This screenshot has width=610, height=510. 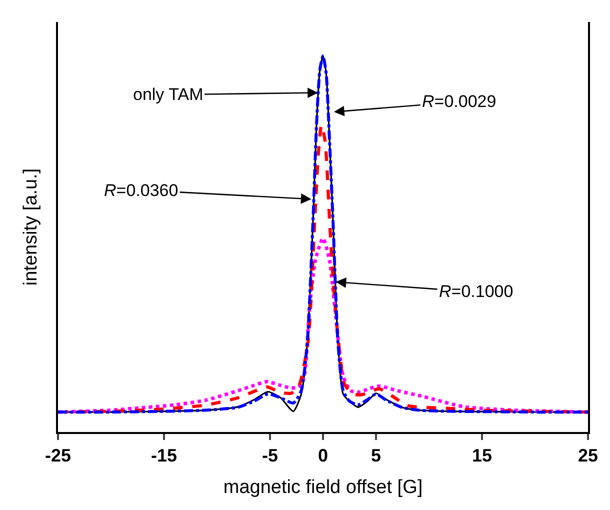 I want to click on y-axis-title: intensity [a.u.], so click(x=31, y=227).